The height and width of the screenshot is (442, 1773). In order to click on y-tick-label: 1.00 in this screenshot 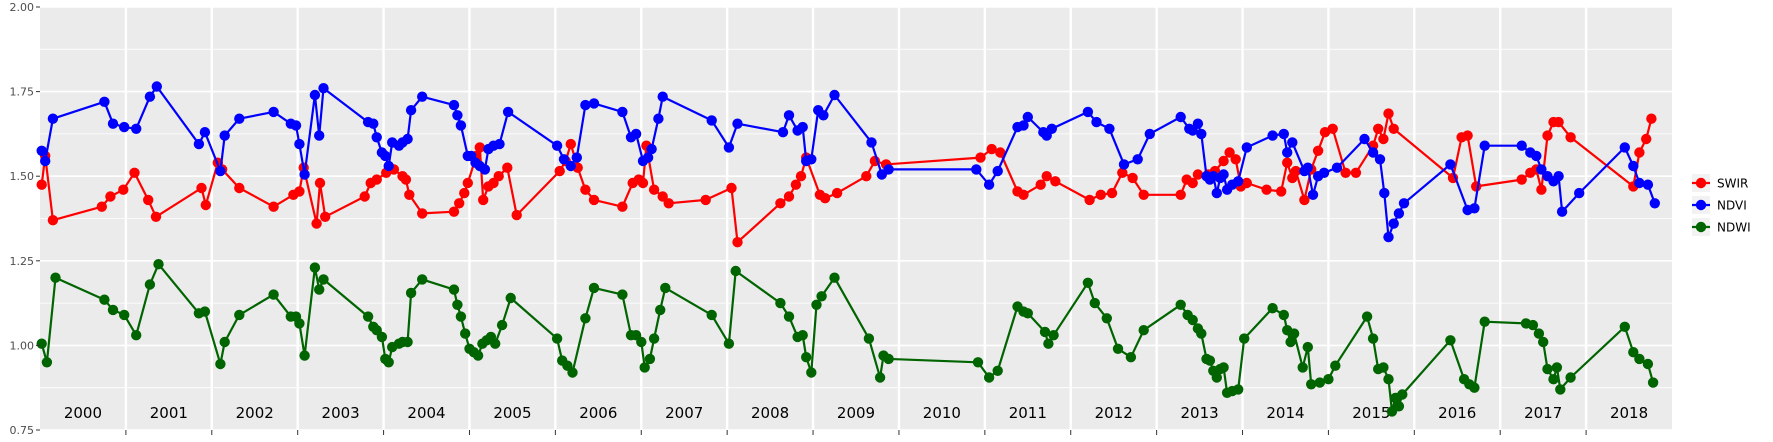, I will do `click(22, 345)`.